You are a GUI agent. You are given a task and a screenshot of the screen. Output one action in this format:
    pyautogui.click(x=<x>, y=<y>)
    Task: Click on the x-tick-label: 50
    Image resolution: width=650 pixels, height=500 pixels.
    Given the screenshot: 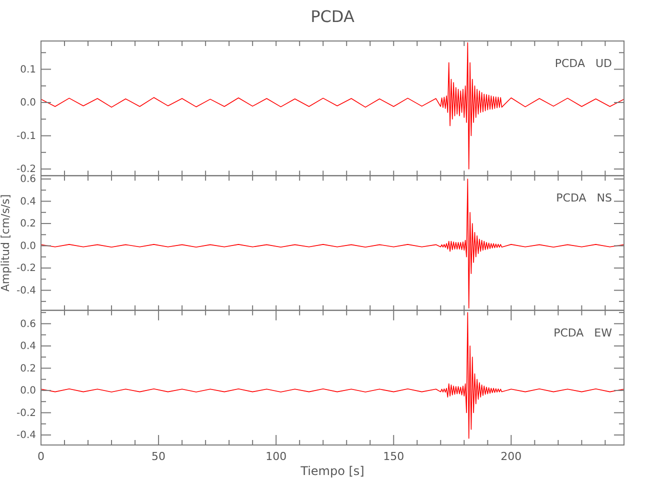 What is the action you would take?
    pyautogui.click(x=159, y=457)
    